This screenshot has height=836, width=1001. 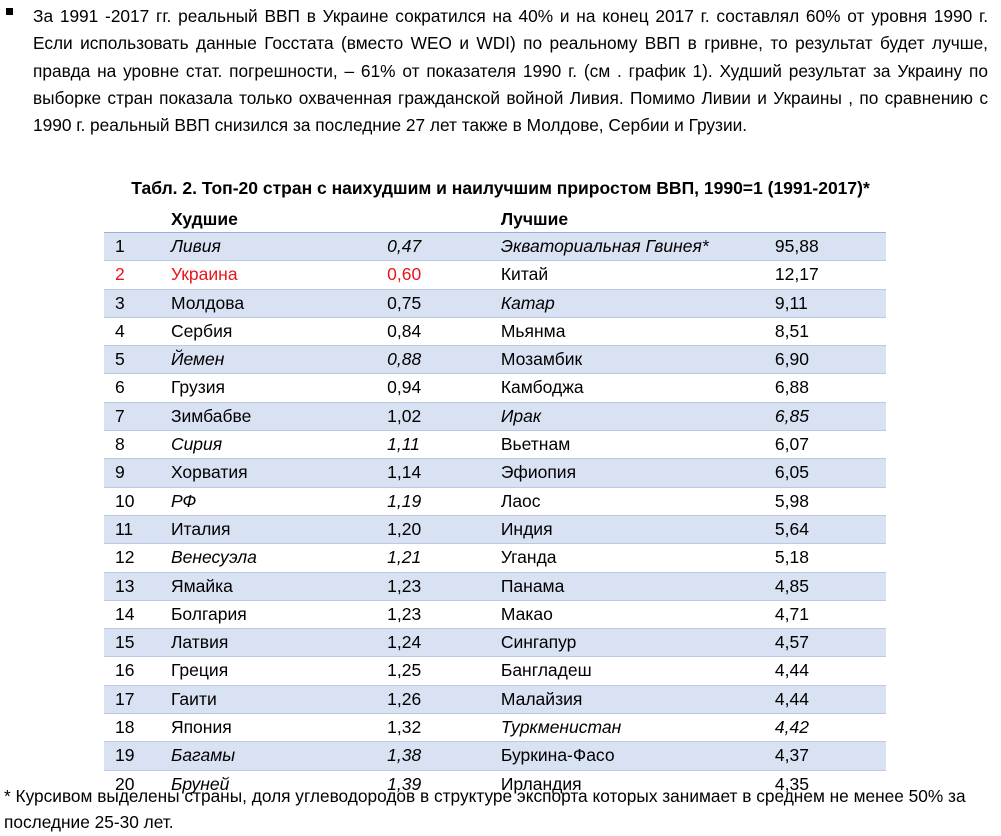 What do you see at coordinates (137, 473) in the screenshot?
I see `rank-cell: 9` at bounding box center [137, 473].